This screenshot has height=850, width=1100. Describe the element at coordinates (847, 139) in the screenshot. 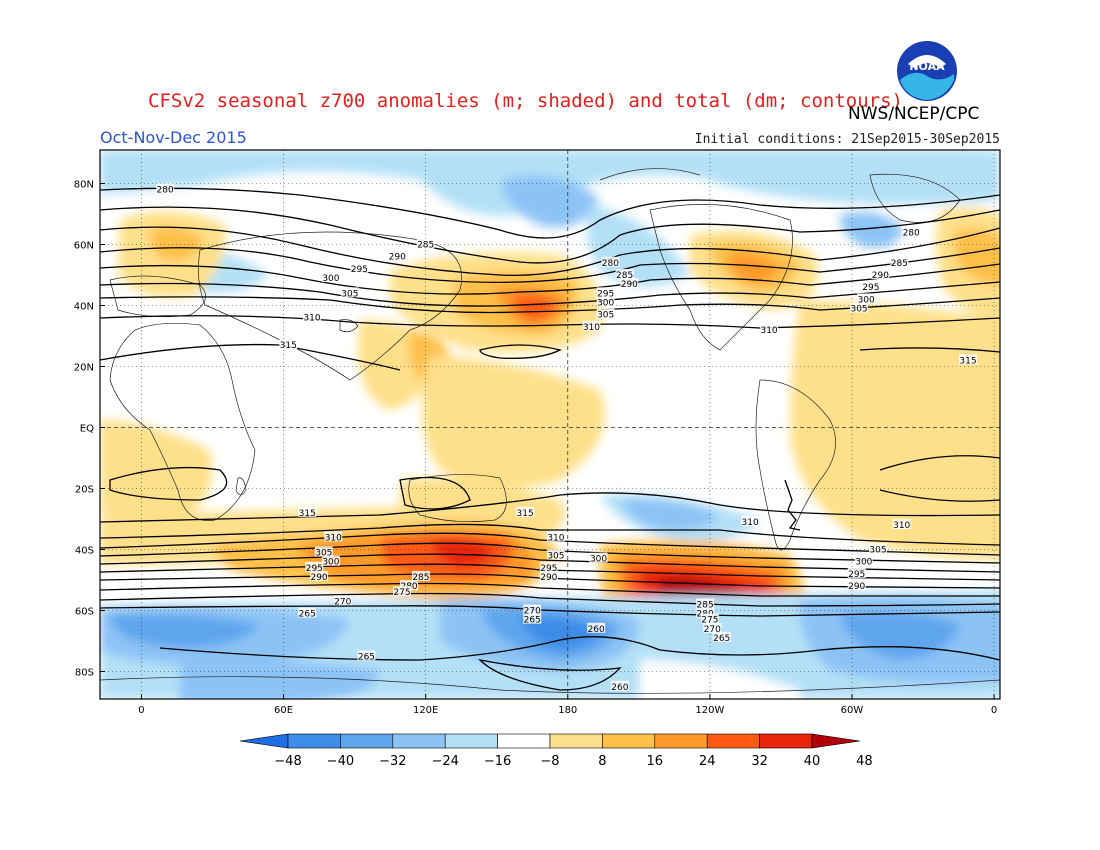

I see `initial-conditions-label: Initial conditions: 21Sep2015-30Sep2015` at that location.